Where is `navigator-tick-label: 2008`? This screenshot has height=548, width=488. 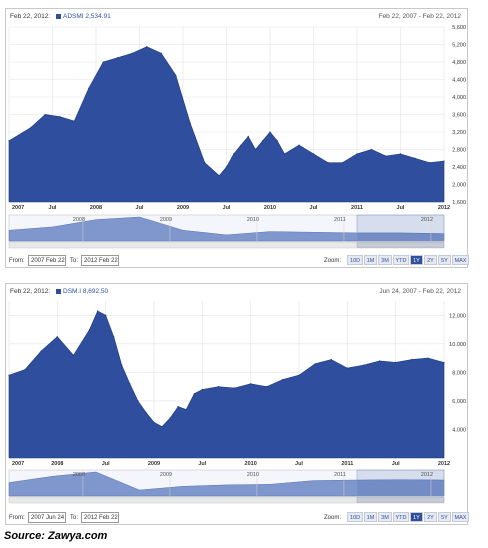
navigator-tick-label: 2008 is located at coordinates (79, 220).